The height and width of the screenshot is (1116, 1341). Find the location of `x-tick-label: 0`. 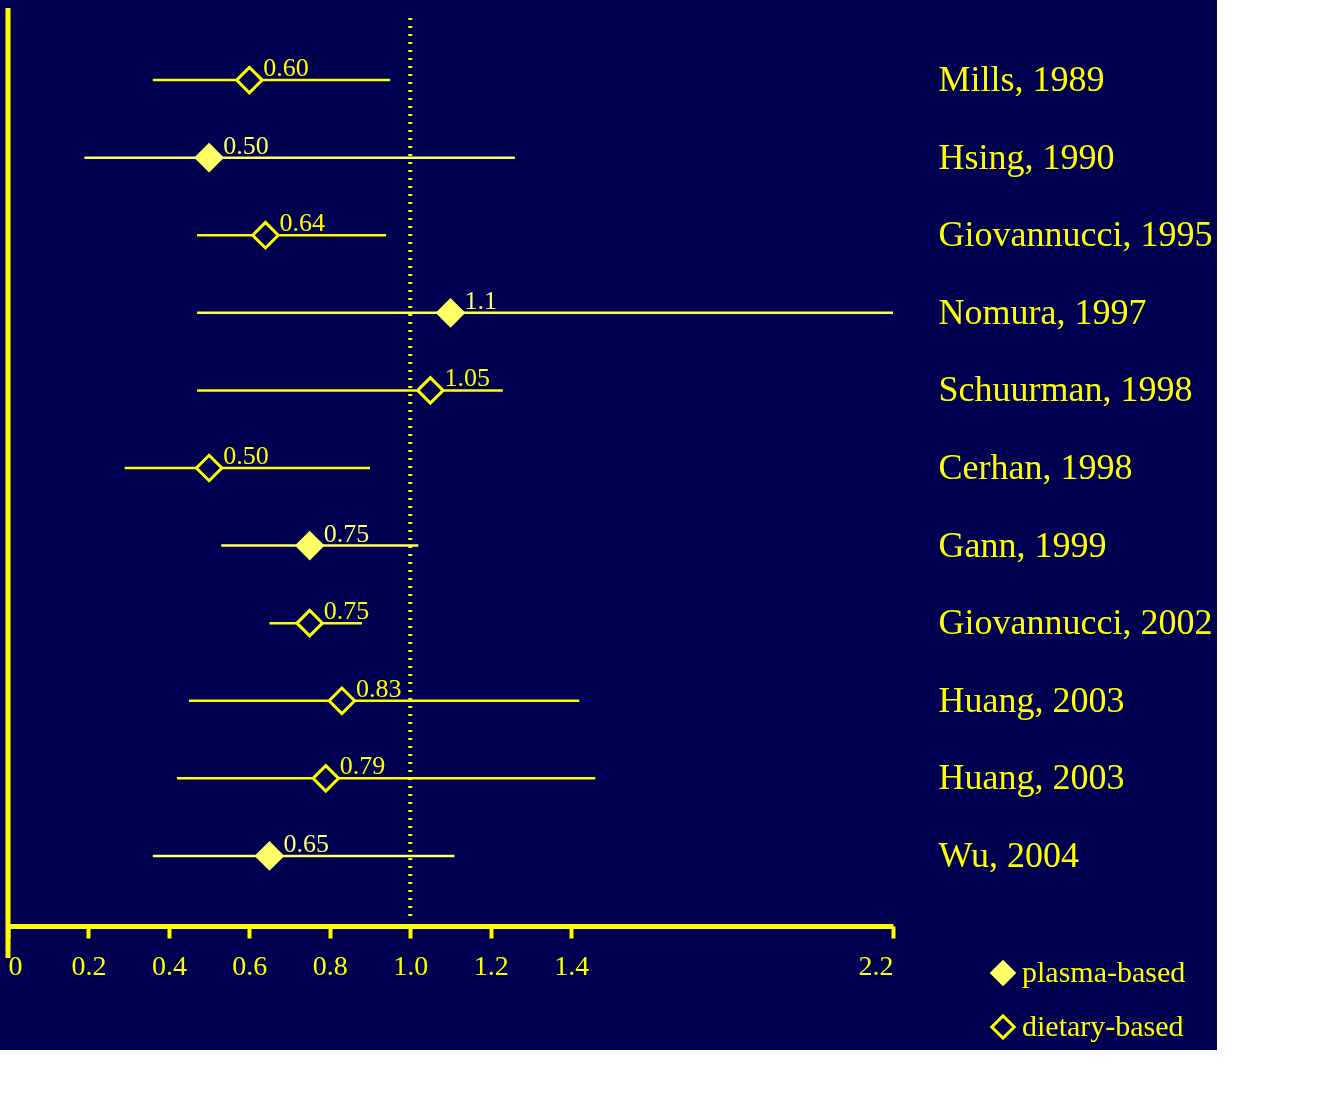

x-tick-label: 0 is located at coordinates (15, 965).